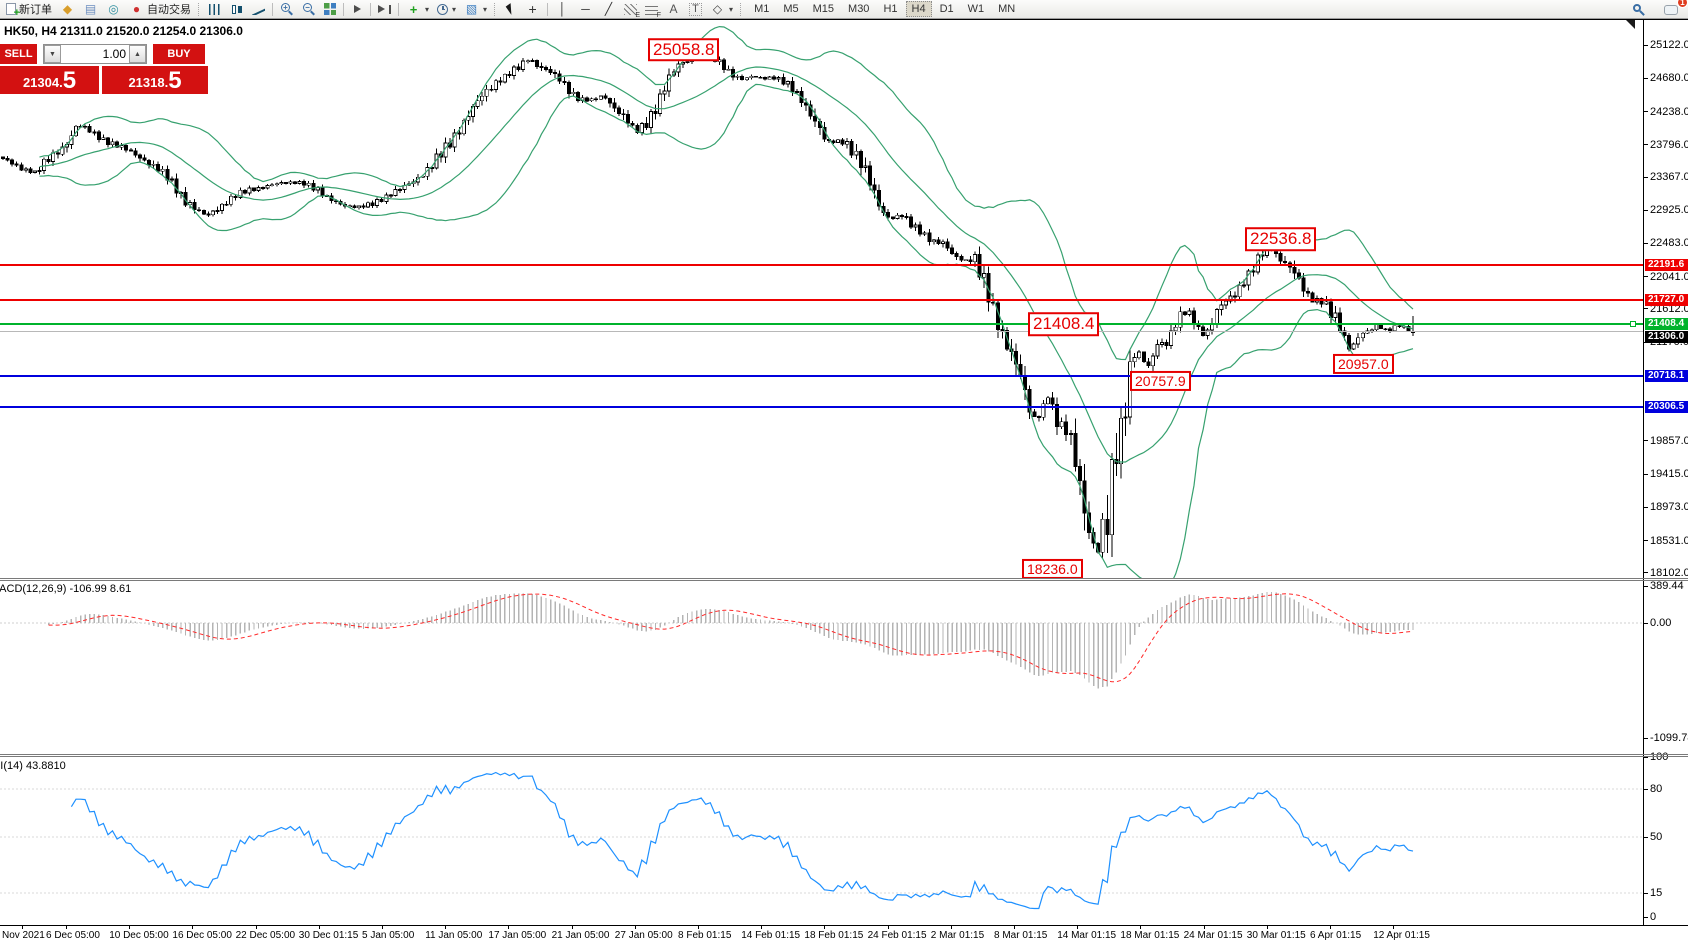 This screenshot has width=1688, height=942. Describe the element at coordinates (1336, 935) in the screenshot. I see `time-axis-label: 6 Apr 01:15` at that location.